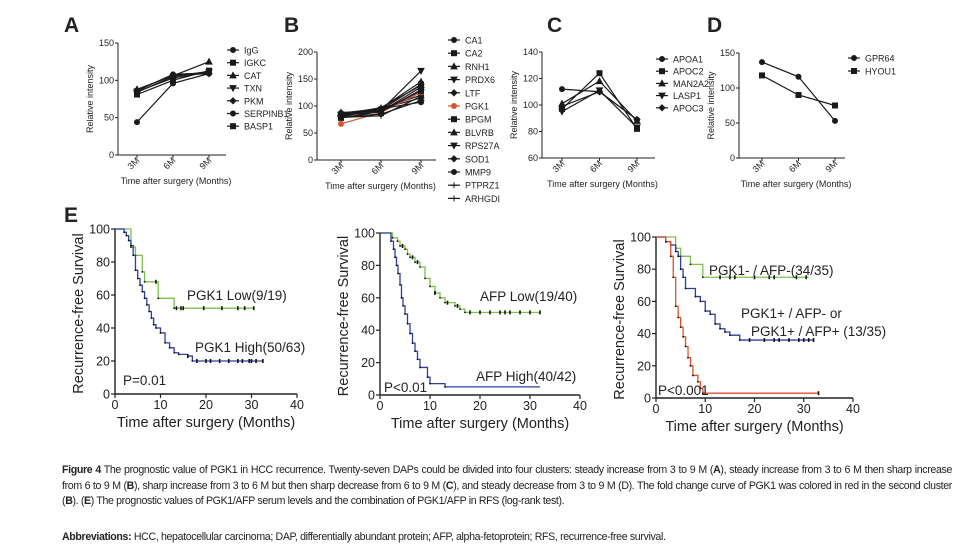 The image size is (958, 554). Describe the element at coordinates (688, 108) in the screenshot. I see `legend-label: APOC3` at that location.